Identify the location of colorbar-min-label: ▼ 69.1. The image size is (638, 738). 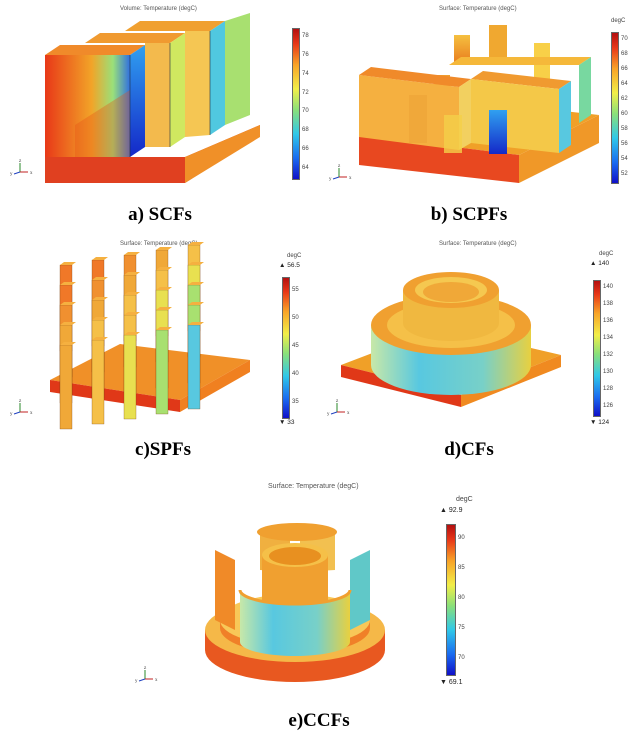
(451, 682).